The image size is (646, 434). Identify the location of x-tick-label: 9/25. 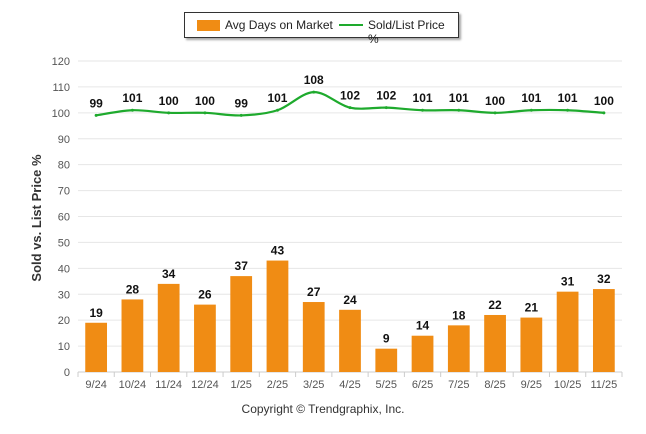
(531, 385).